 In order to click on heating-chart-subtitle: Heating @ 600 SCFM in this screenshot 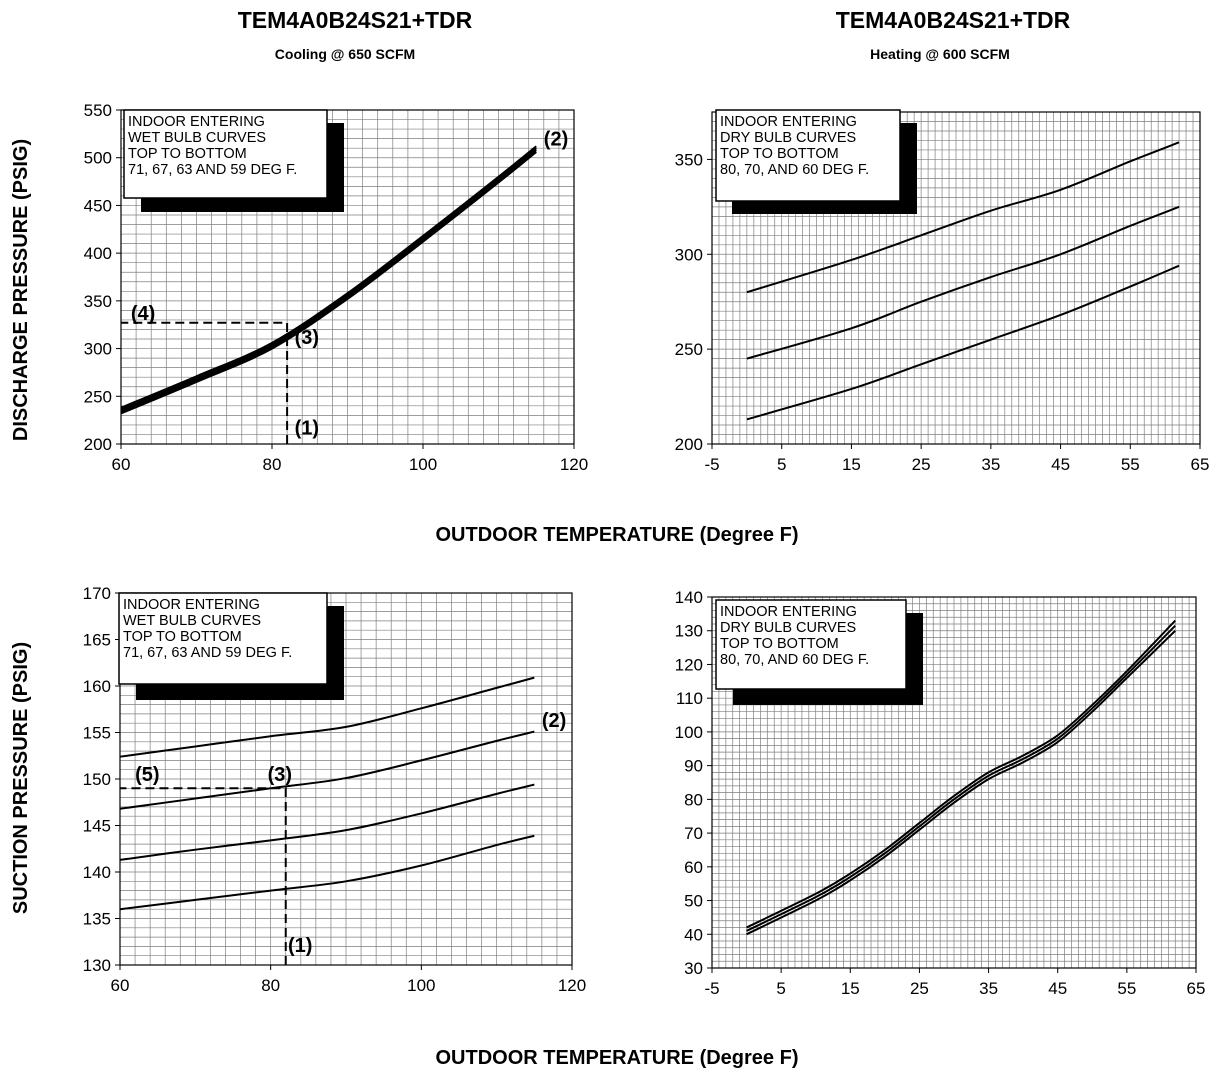, I will do `click(940, 54)`.